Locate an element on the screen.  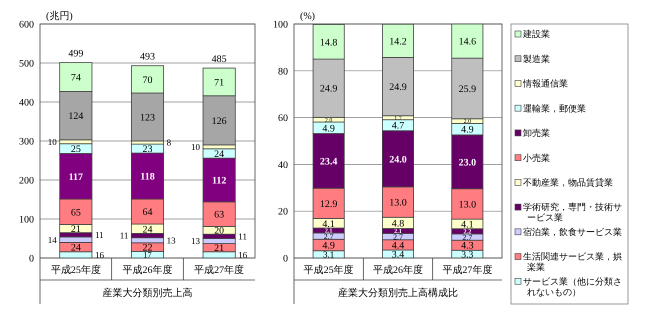
y-tick-label: 40 is located at coordinates (283, 165).